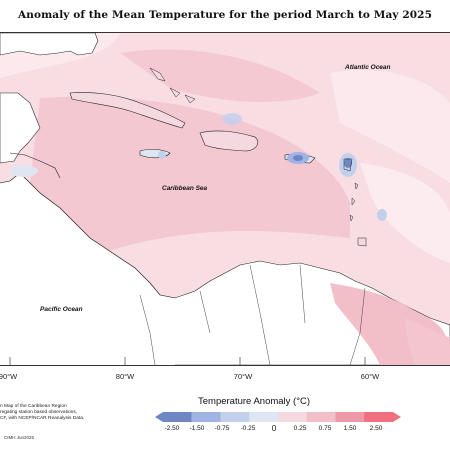  Describe the element at coordinates (172, 85) in the screenshot. I see `bahamas-islands` at that location.